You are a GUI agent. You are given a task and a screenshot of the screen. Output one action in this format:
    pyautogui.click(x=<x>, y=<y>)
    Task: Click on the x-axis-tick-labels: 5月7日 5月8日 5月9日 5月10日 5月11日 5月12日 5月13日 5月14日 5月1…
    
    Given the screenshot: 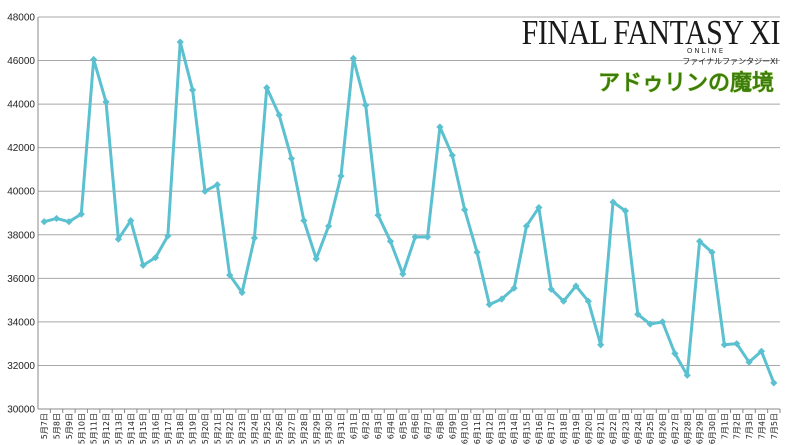 What is the action you would take?
    pyautogui.click(x=410, y=426)
    